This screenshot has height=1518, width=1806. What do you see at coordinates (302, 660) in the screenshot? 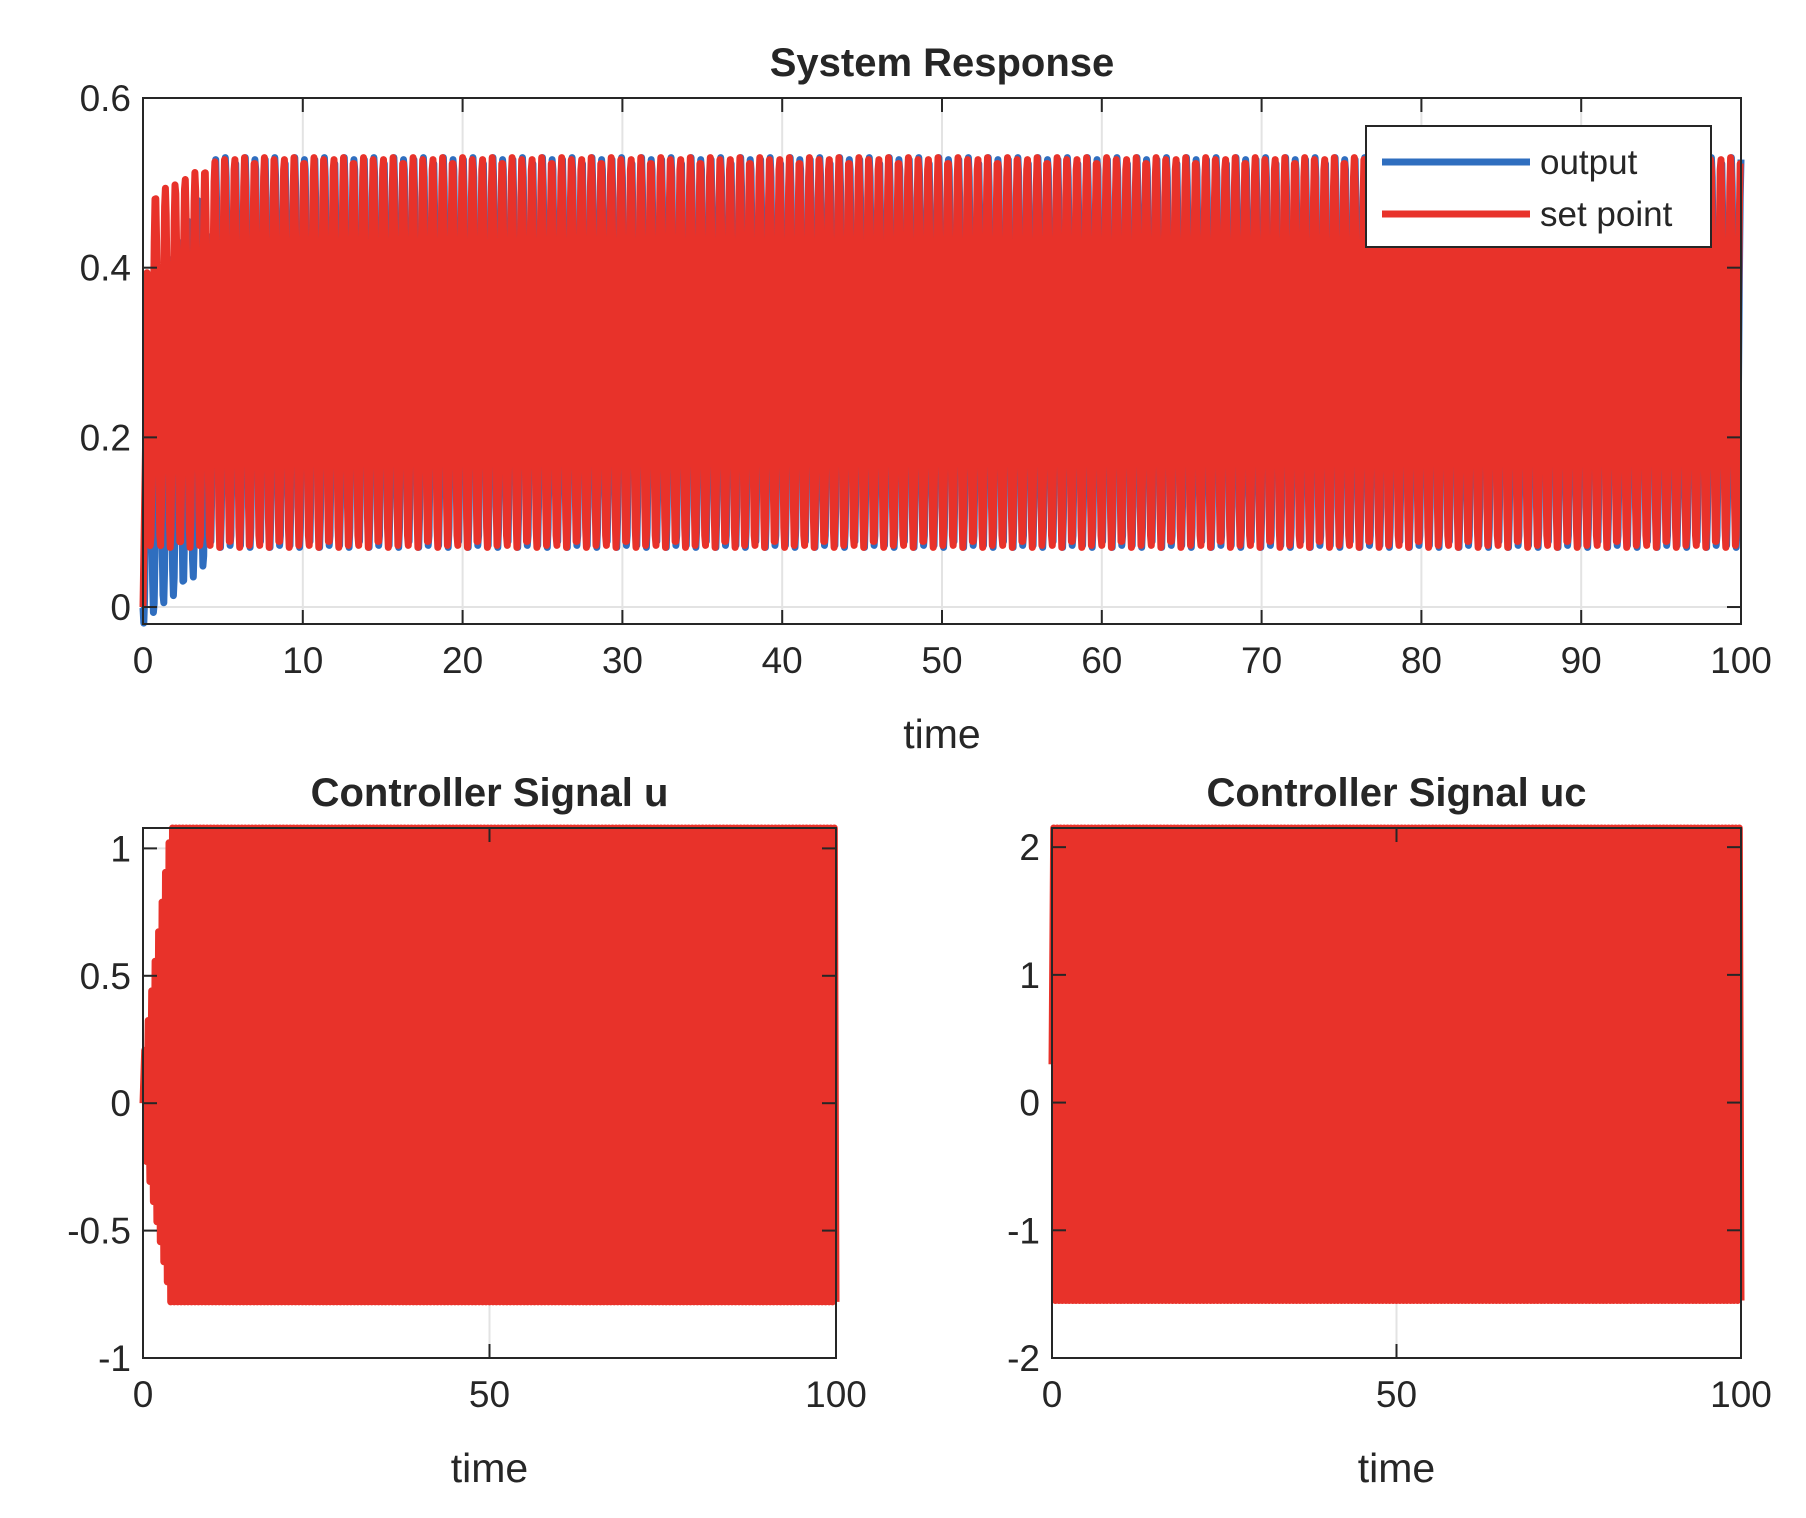
I see `x-tick-label: 10` at bounding box center [302, 660].